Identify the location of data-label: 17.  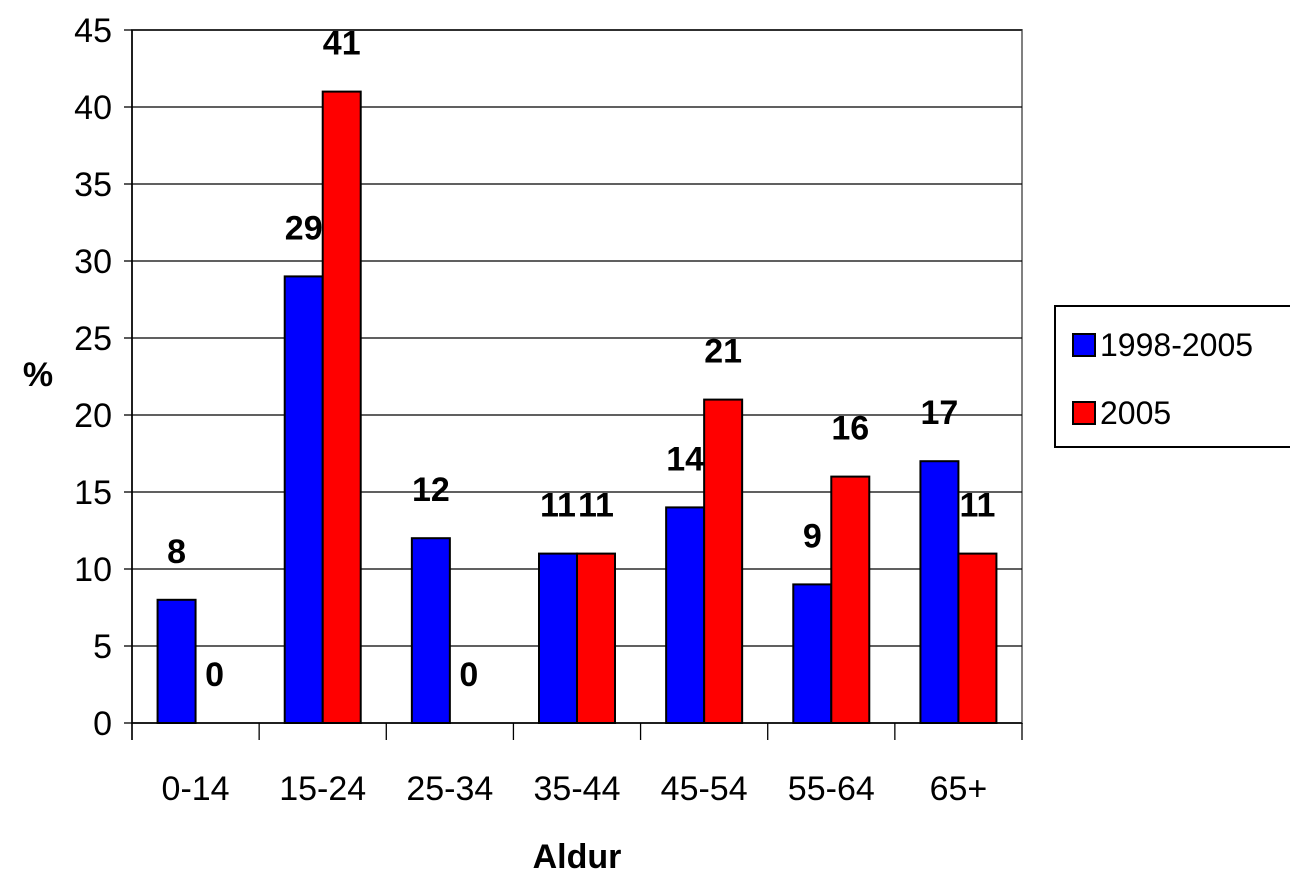
(940, 413).